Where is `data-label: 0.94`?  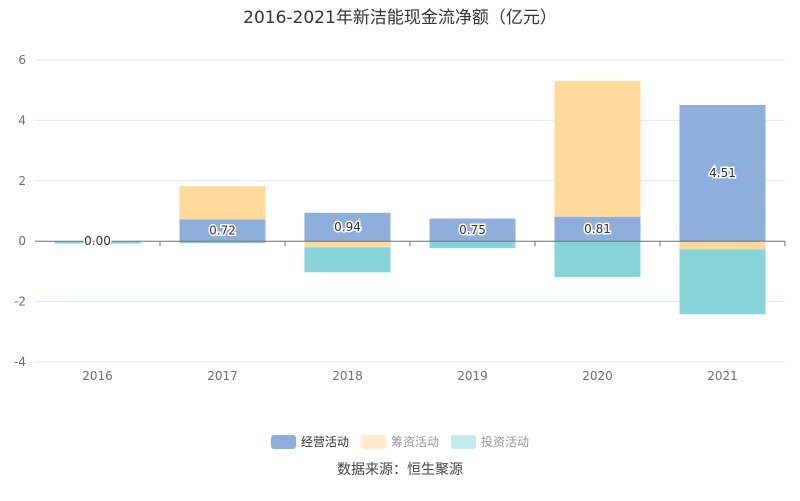
data-label: 0.94 is located at coordinates (347, 227).